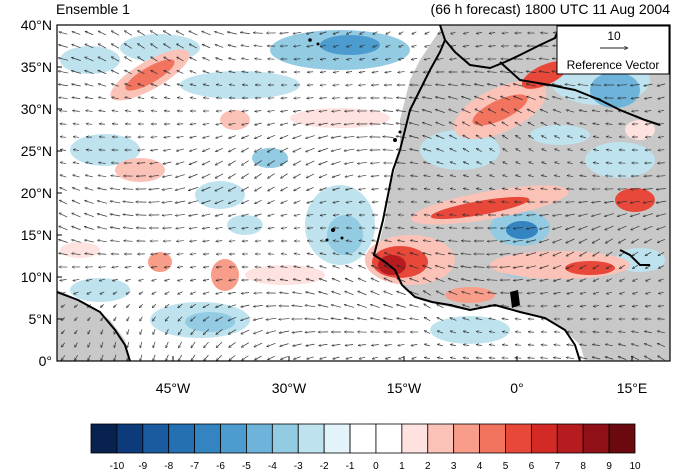 The height and width of the screenshot is (471, 673). I want to click on lat-label-0: 0°, so click(45, 361).